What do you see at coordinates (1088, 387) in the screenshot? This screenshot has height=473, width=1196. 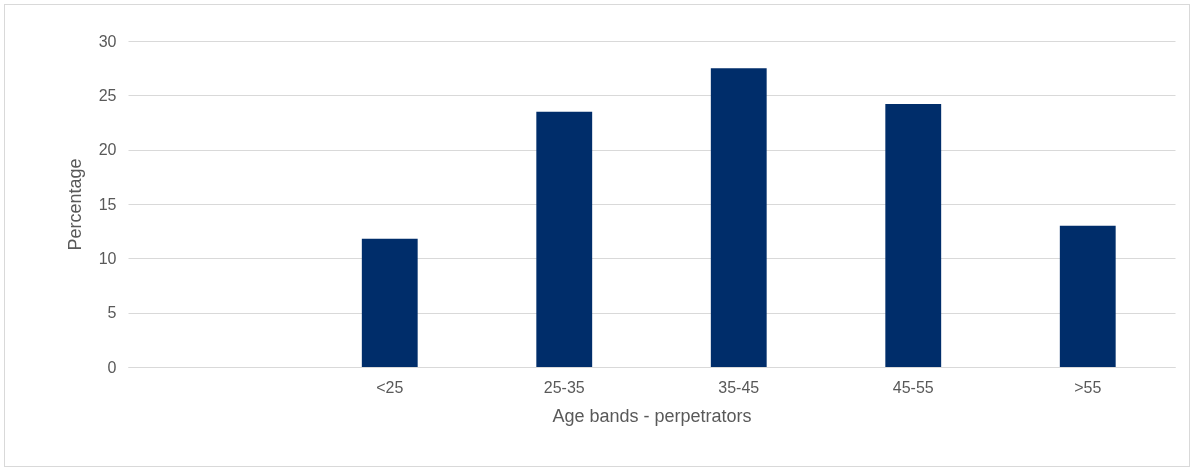 I see `x-tick-label: >55` at bounding box center [1088, 387].